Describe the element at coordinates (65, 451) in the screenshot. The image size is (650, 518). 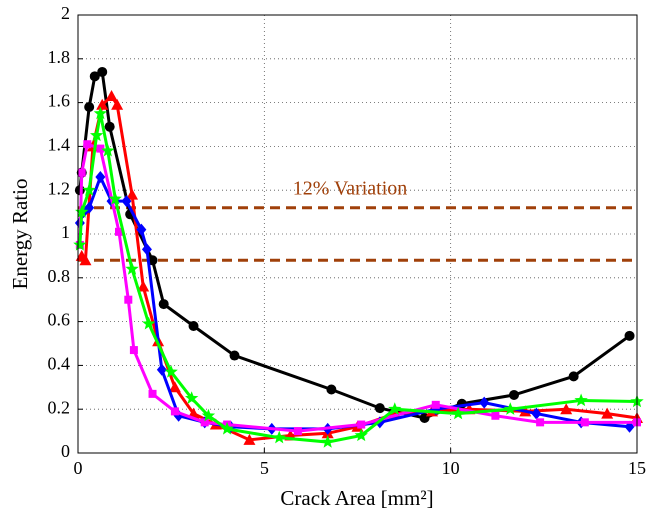
I see `y-tick-label: 0` at that location.